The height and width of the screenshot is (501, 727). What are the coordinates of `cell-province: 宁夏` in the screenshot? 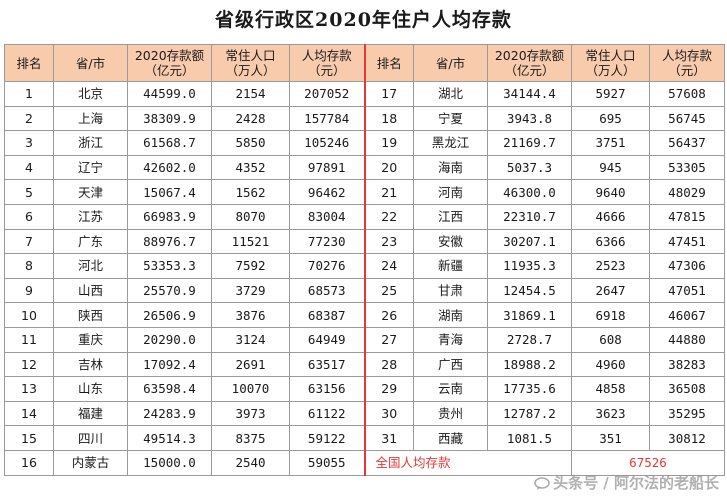 It's located at (450, 118).